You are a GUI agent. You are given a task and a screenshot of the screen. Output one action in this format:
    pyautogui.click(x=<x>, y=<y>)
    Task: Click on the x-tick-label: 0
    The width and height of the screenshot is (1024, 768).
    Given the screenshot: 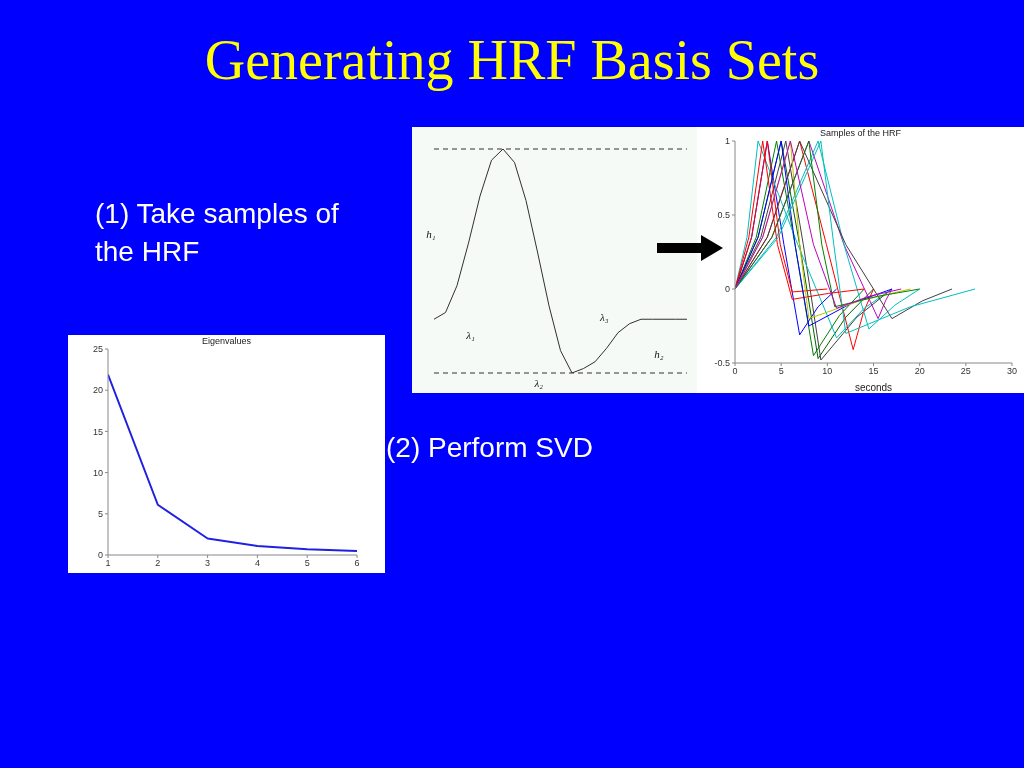 What is the action you would take?
    pyautogui.click(x=735, y=371)
    